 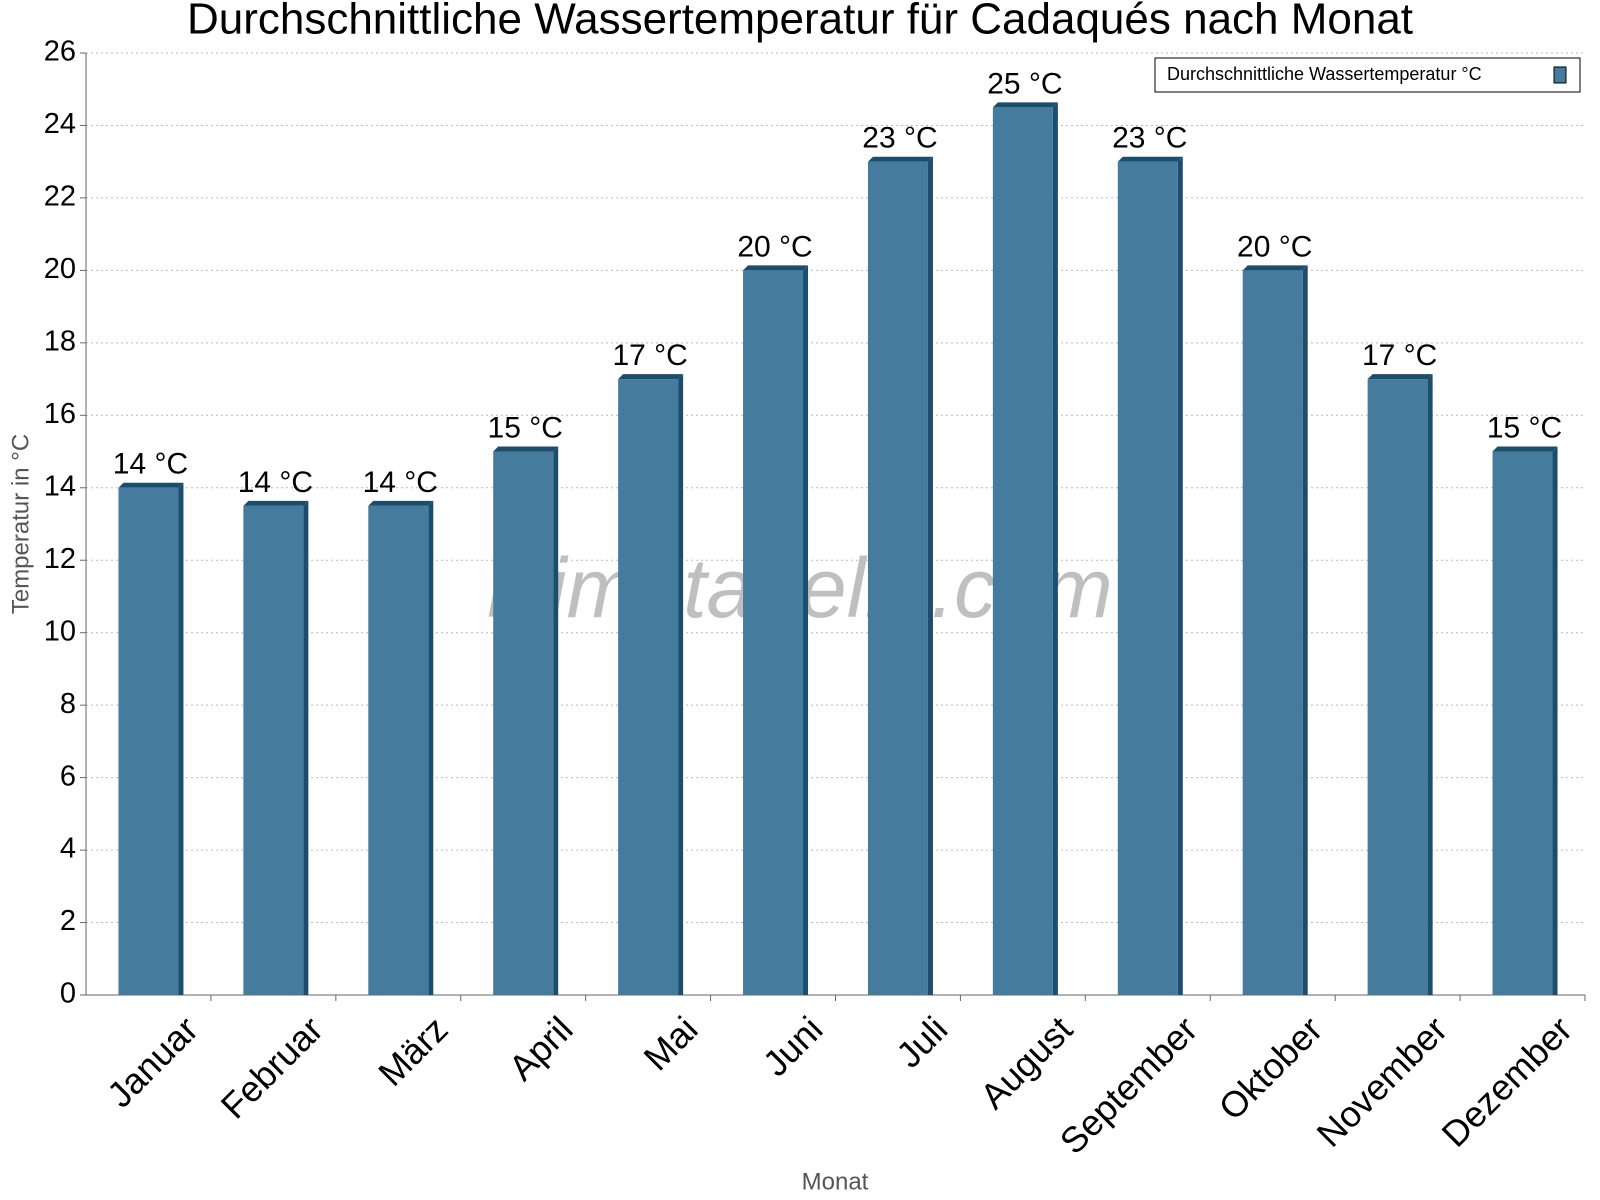 I want to click on y-tick-label: 26, so click(x=60, y=52).